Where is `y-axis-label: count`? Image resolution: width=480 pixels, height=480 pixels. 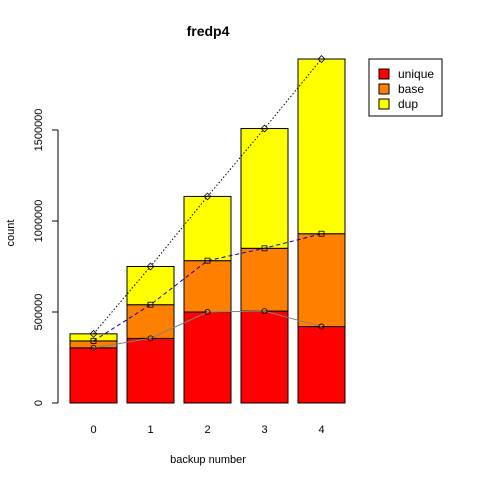
y-axis-label: count is located at coordinates (11, 233).